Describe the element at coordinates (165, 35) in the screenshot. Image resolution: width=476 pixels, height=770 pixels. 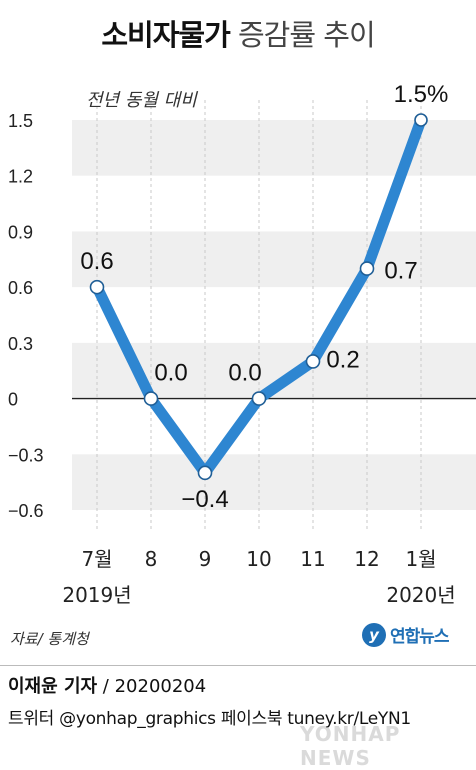
I see `title-bold: 소비자물가` at that location.